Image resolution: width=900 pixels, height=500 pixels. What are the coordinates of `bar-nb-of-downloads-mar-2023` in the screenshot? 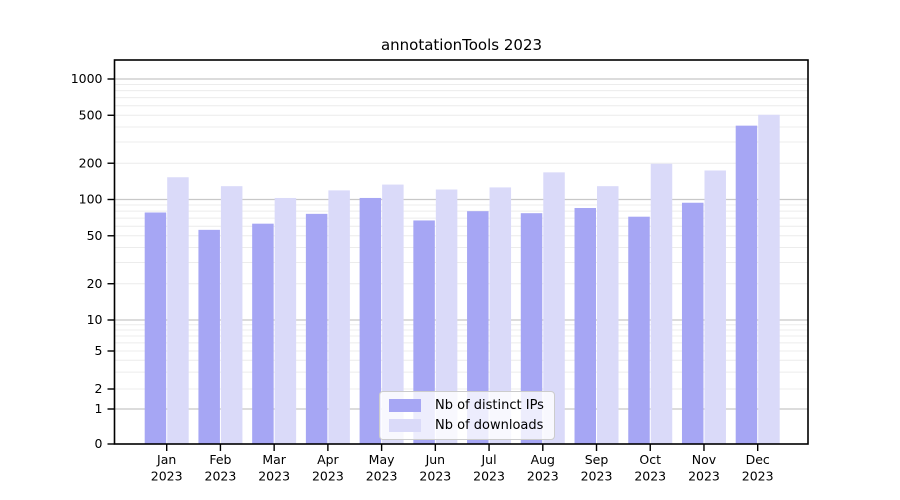 It's located at (285, 320).